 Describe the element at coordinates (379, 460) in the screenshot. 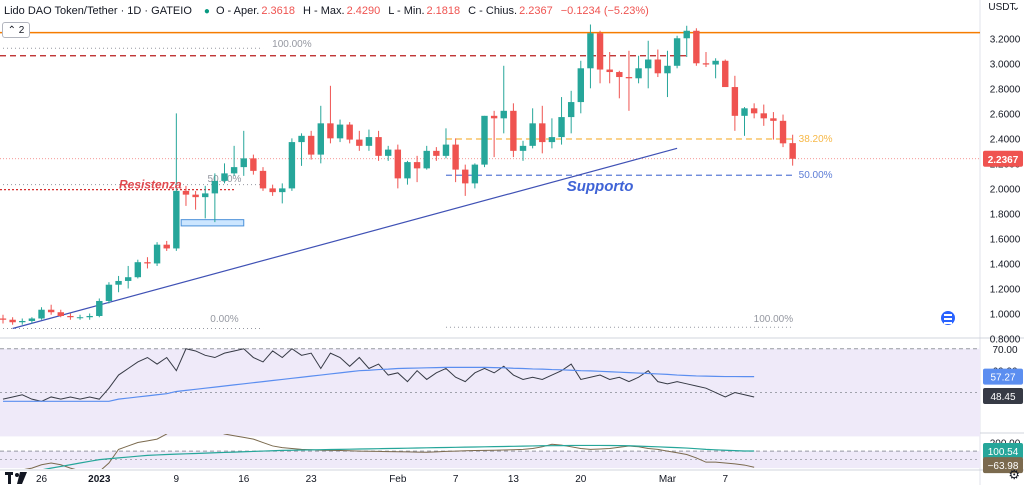

I see `cci-ma-line` at that location.